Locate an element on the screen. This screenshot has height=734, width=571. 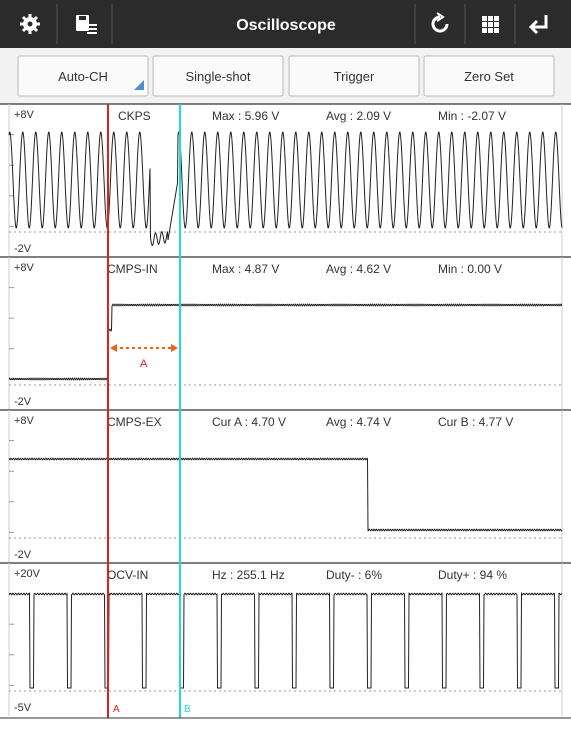
dropdown-corner is located at coordinates (139, 85).